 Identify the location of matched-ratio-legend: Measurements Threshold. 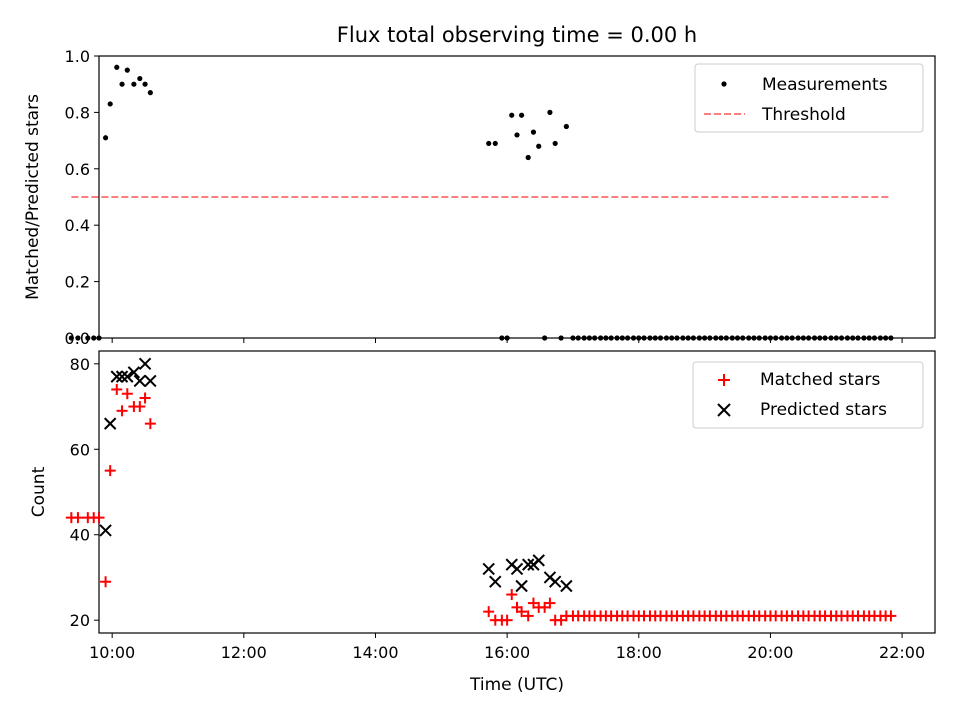
(809, 98).